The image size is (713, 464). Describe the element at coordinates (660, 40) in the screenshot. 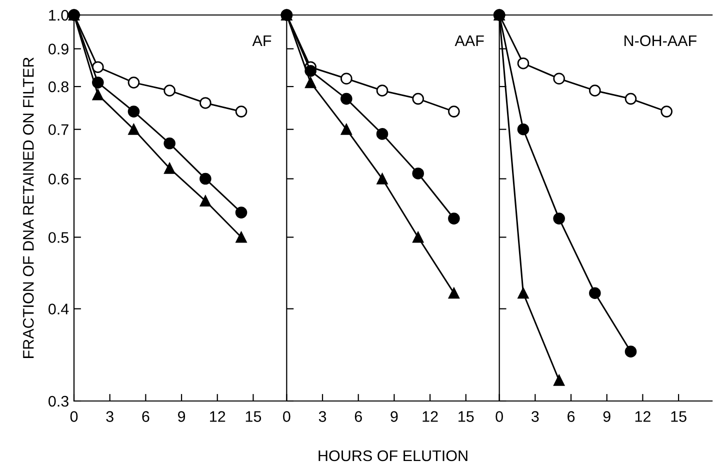

I see `annotation: N-OH-AAF` at that location.